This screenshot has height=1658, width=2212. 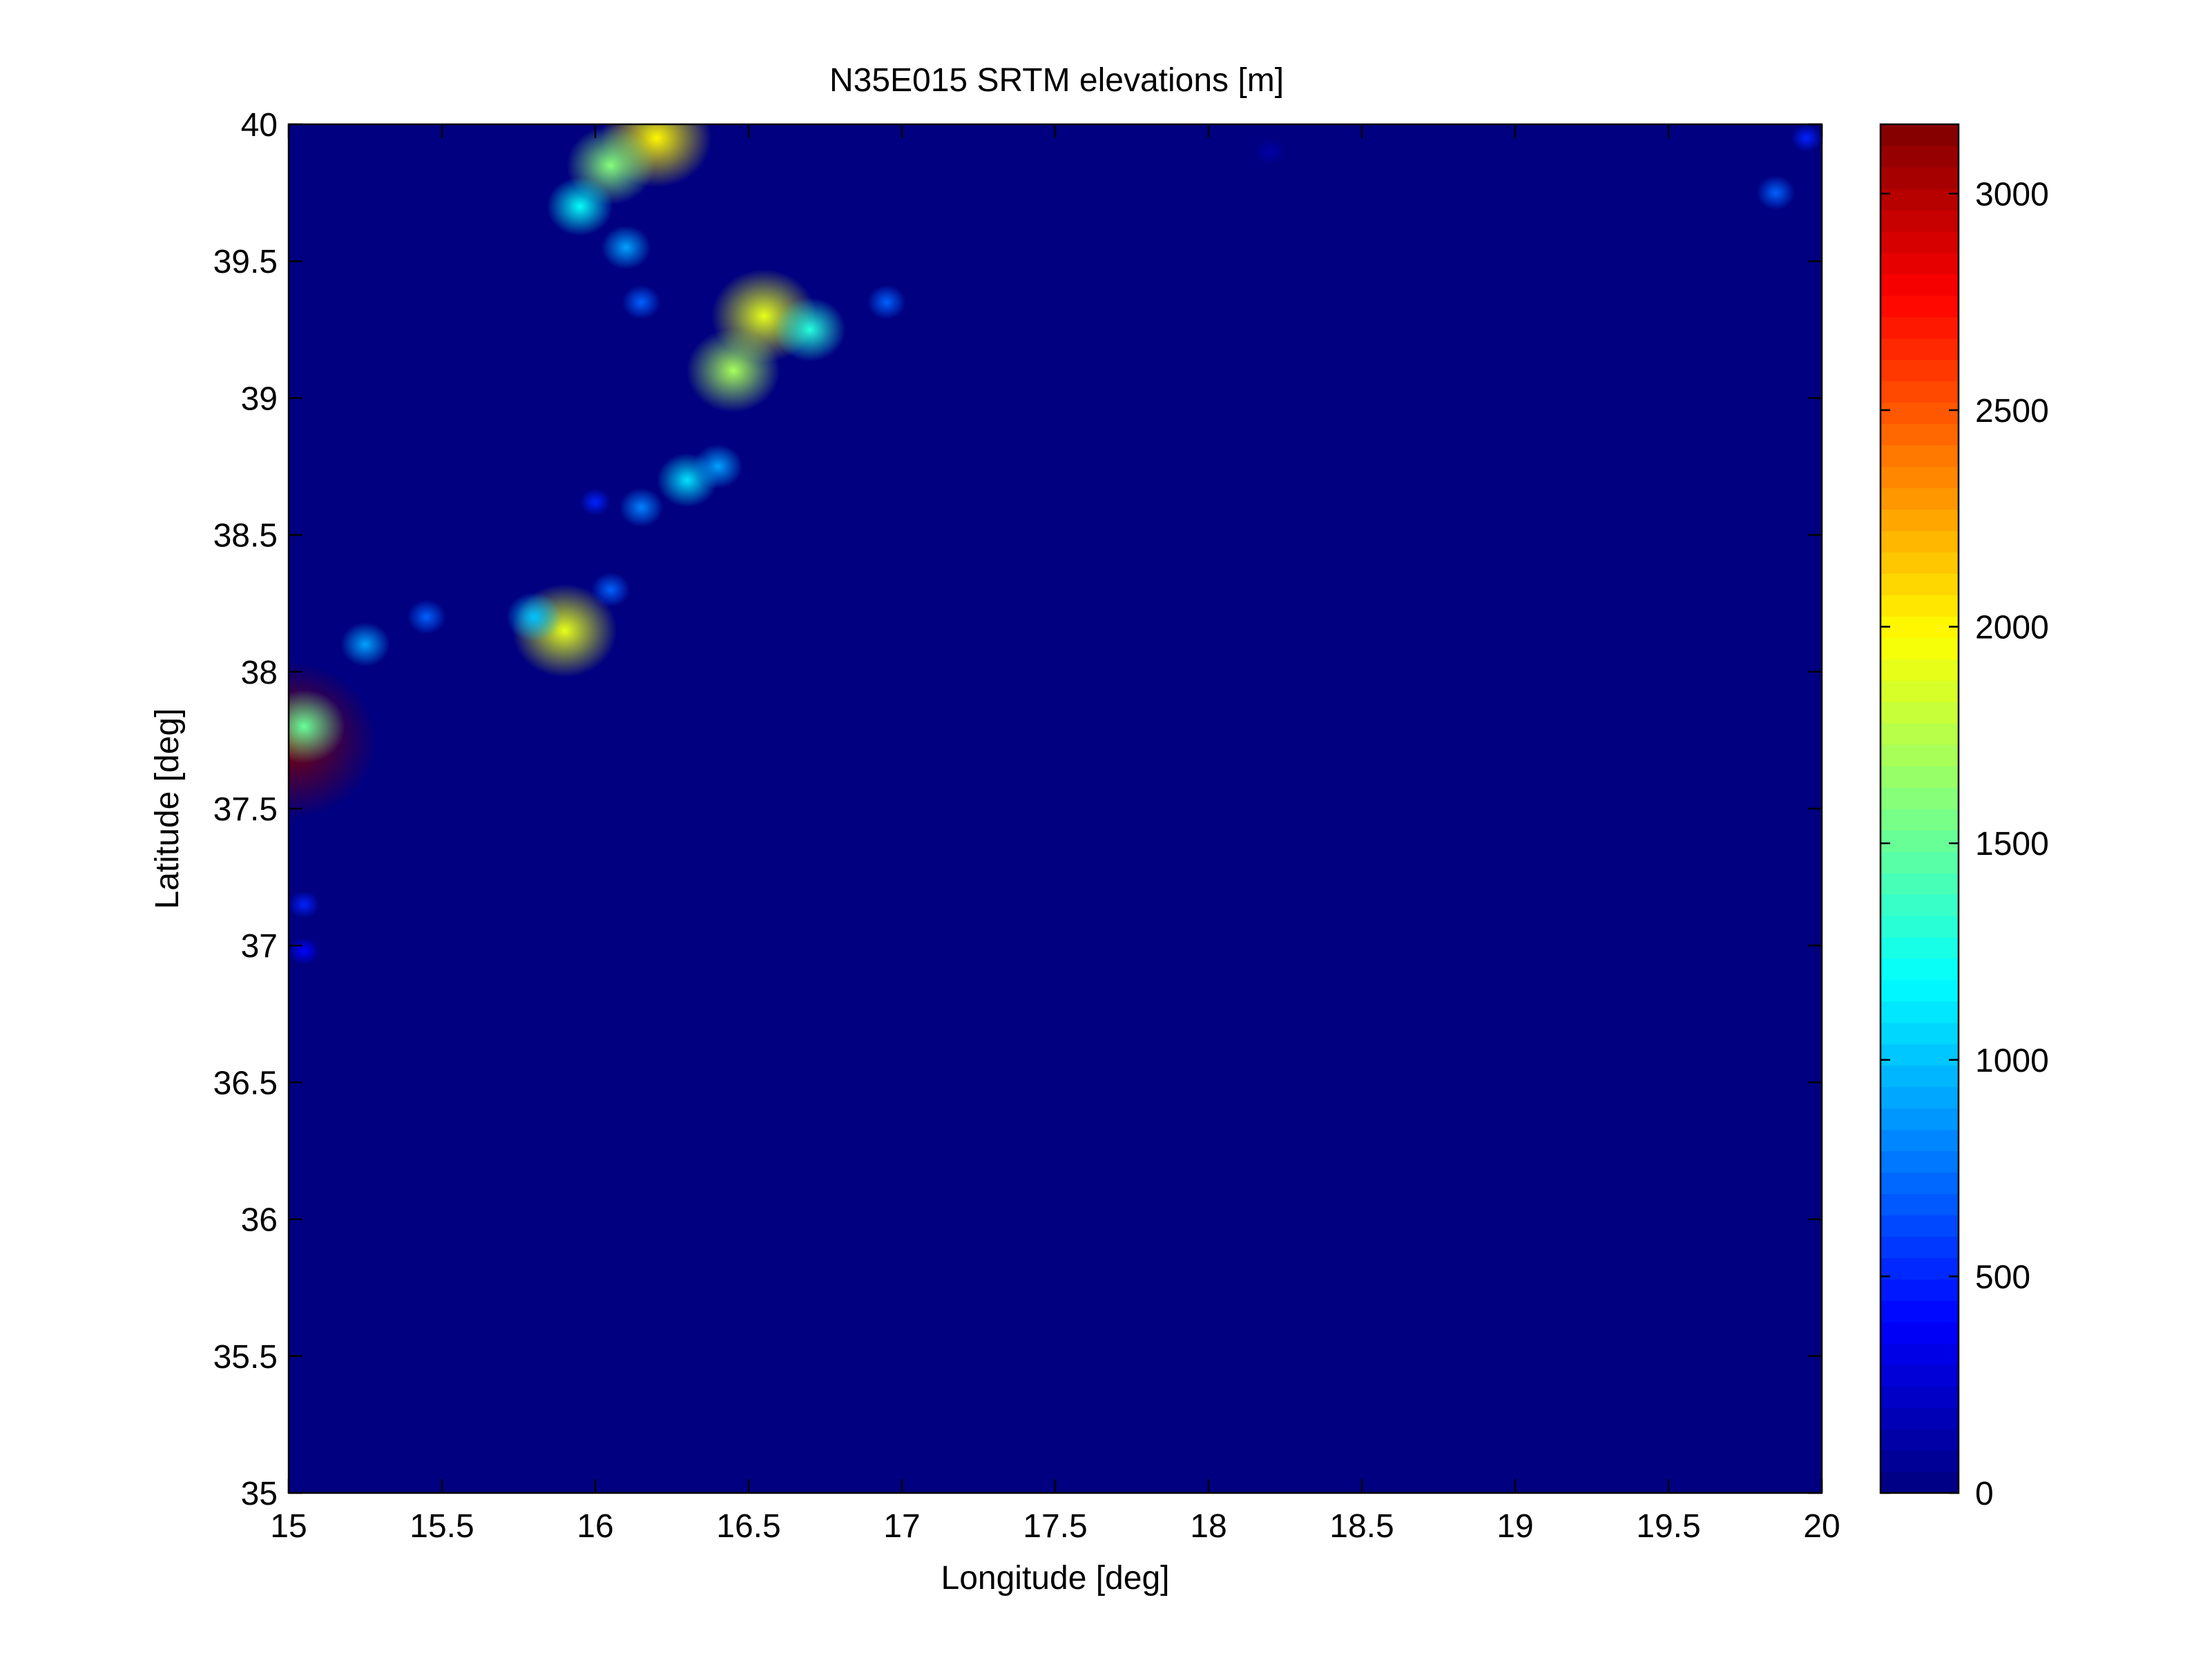 What do you see at coordinates (2003, 1277) in the screenshot?
I see `colorbar-tick-label: 500` at bounding box center [2003, 1277].